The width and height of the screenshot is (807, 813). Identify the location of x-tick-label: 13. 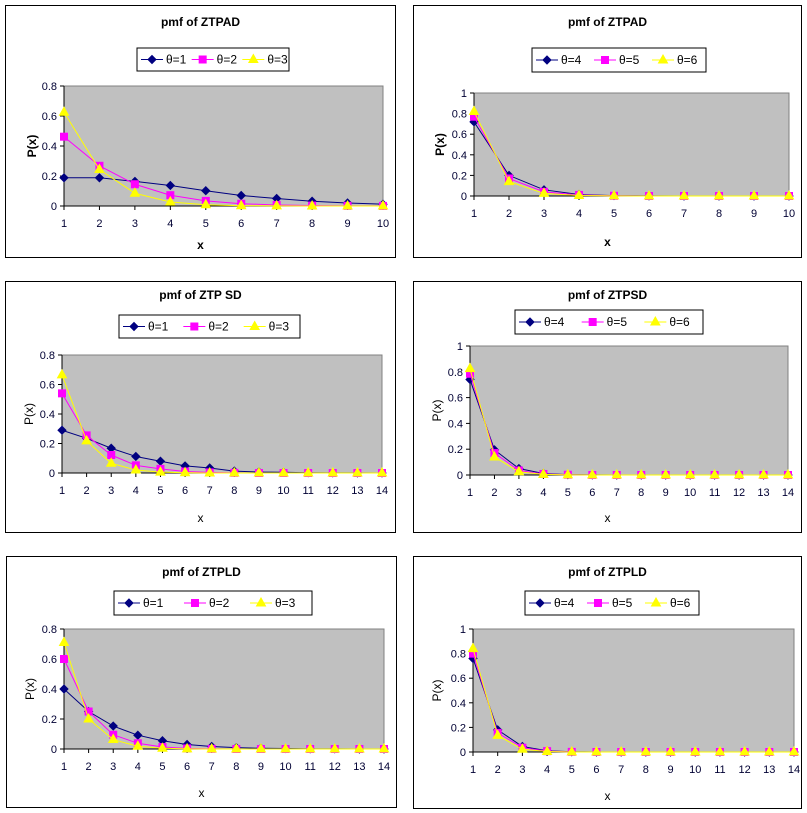
(359, 767).